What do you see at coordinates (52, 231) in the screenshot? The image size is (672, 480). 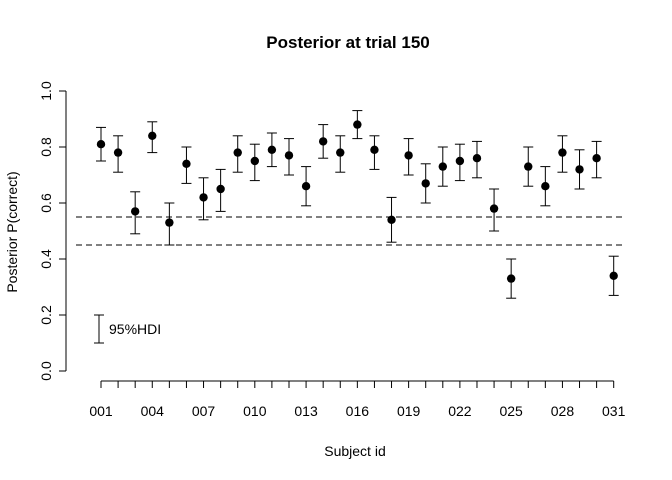 I see `y-axis: 0.0 0.2 0.4 0.6 0.8 1.0` at bounding box center [52, 231].